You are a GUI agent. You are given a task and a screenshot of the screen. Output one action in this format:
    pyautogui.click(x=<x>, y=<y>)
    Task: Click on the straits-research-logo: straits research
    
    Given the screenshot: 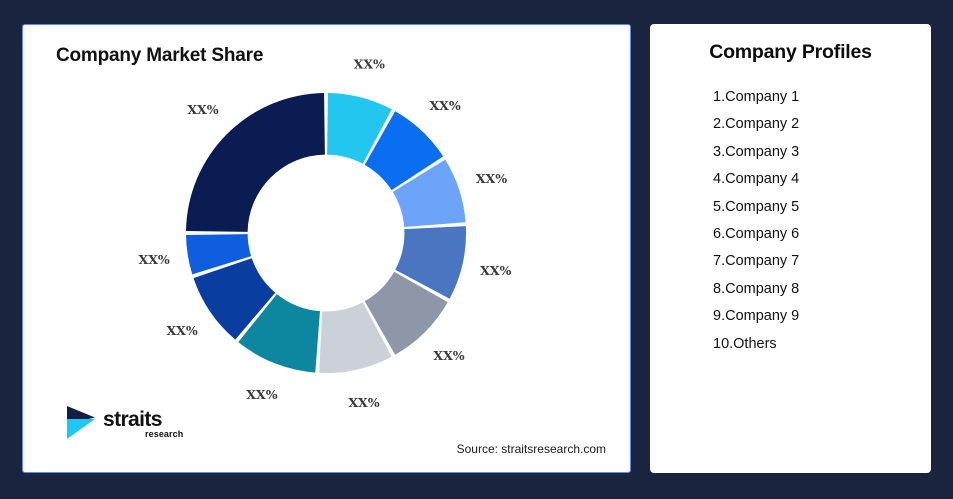 What is the action you would take?
    pyautogui.click(x=130, y=425)
    